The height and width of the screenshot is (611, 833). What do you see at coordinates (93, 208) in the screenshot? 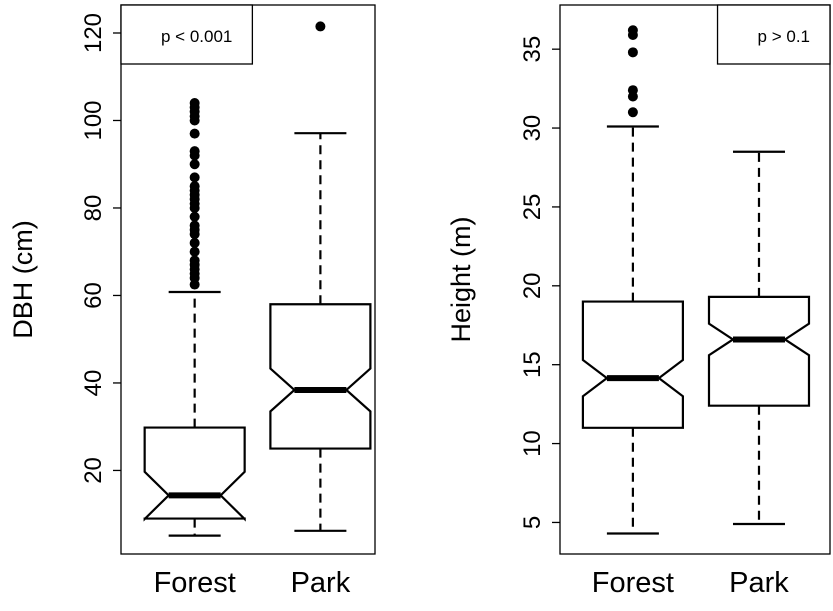
I see `y-tick-label: 80` at bounding box center [93, 208].